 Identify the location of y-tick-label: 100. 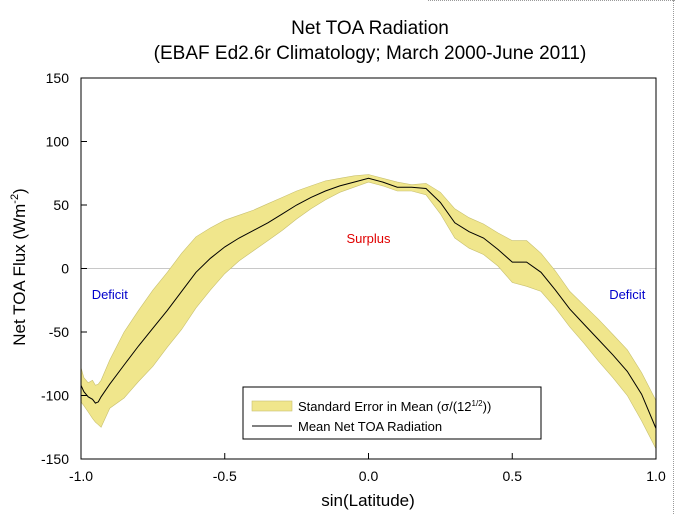
(58, 142).